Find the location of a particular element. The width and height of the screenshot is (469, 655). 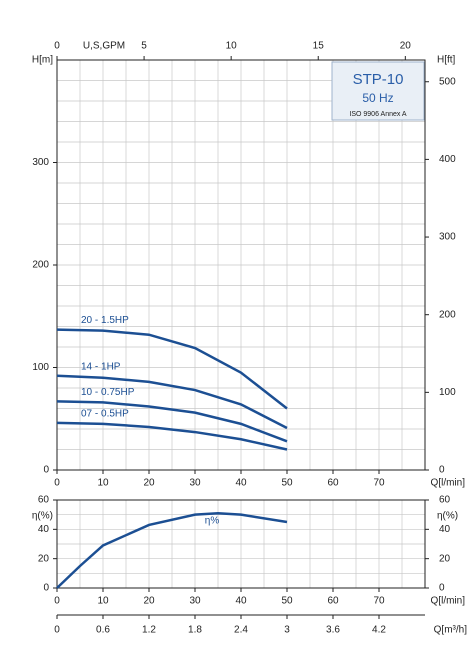

model-box is located at coordinates (378, 91).